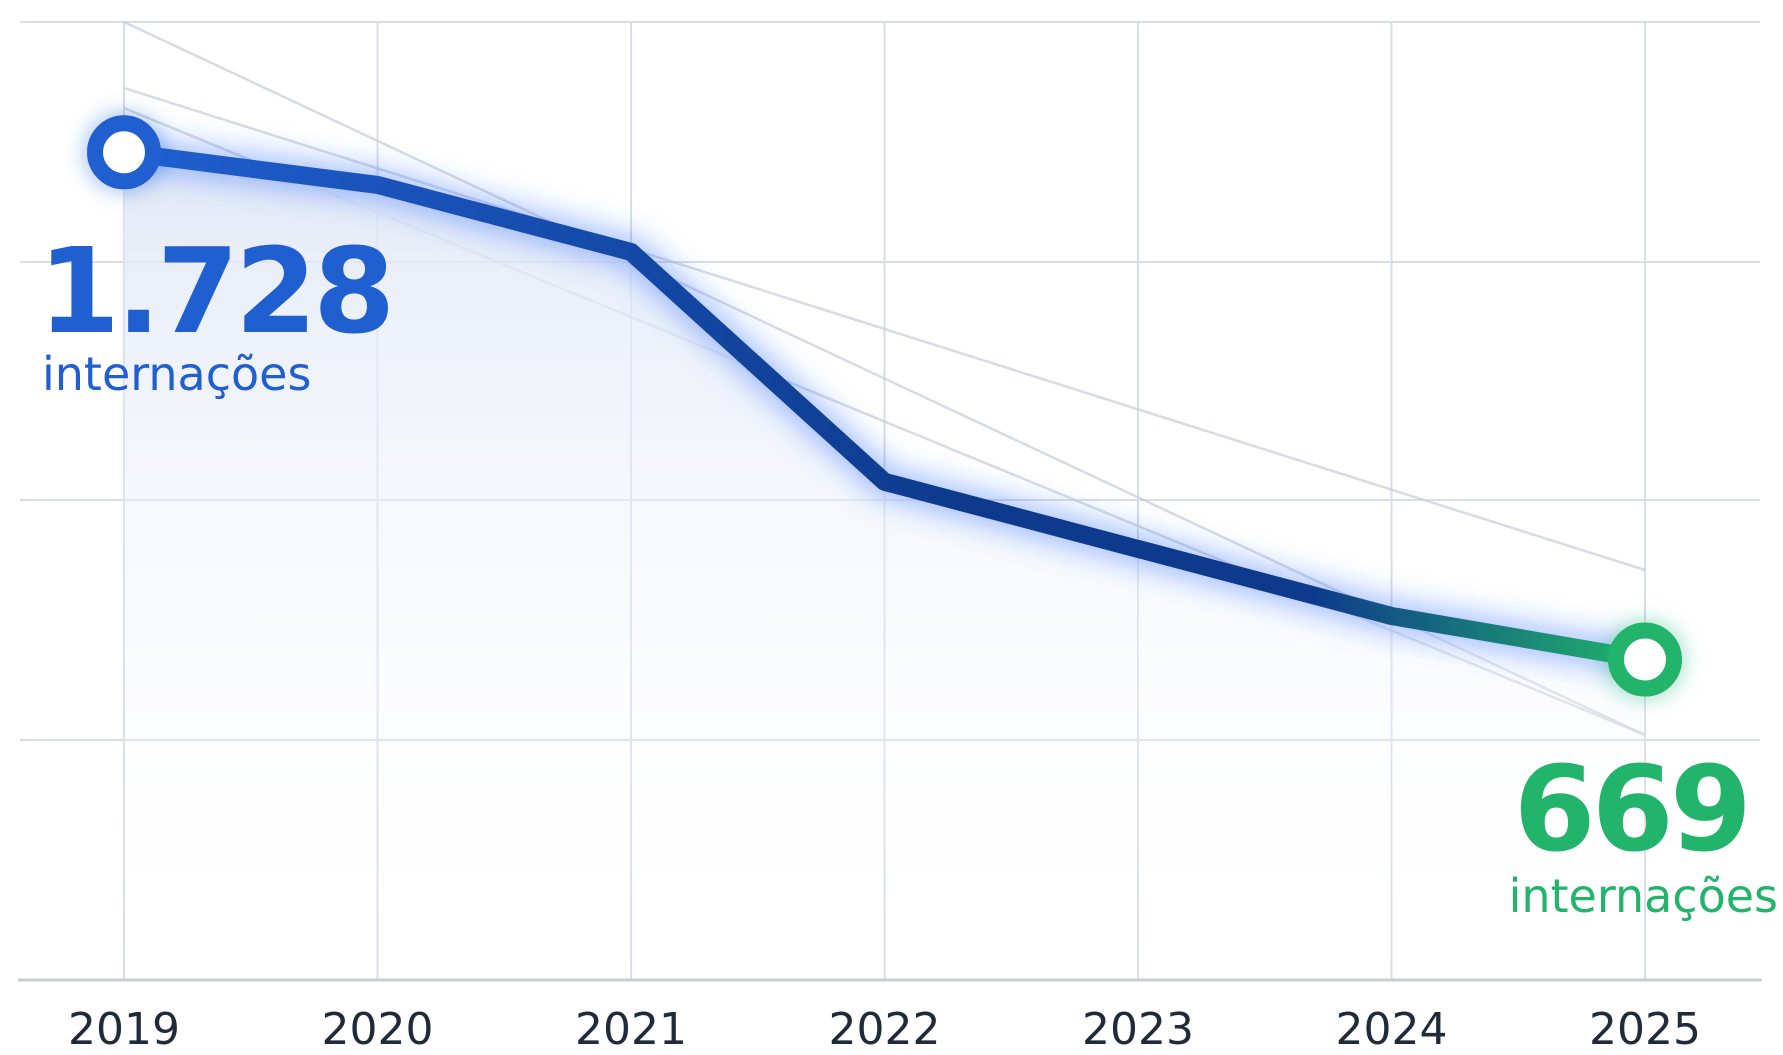 The width and height of the screenshot is (1783, 1055). I want to click on x-tick-label: 2025, so click(1645, 1029).